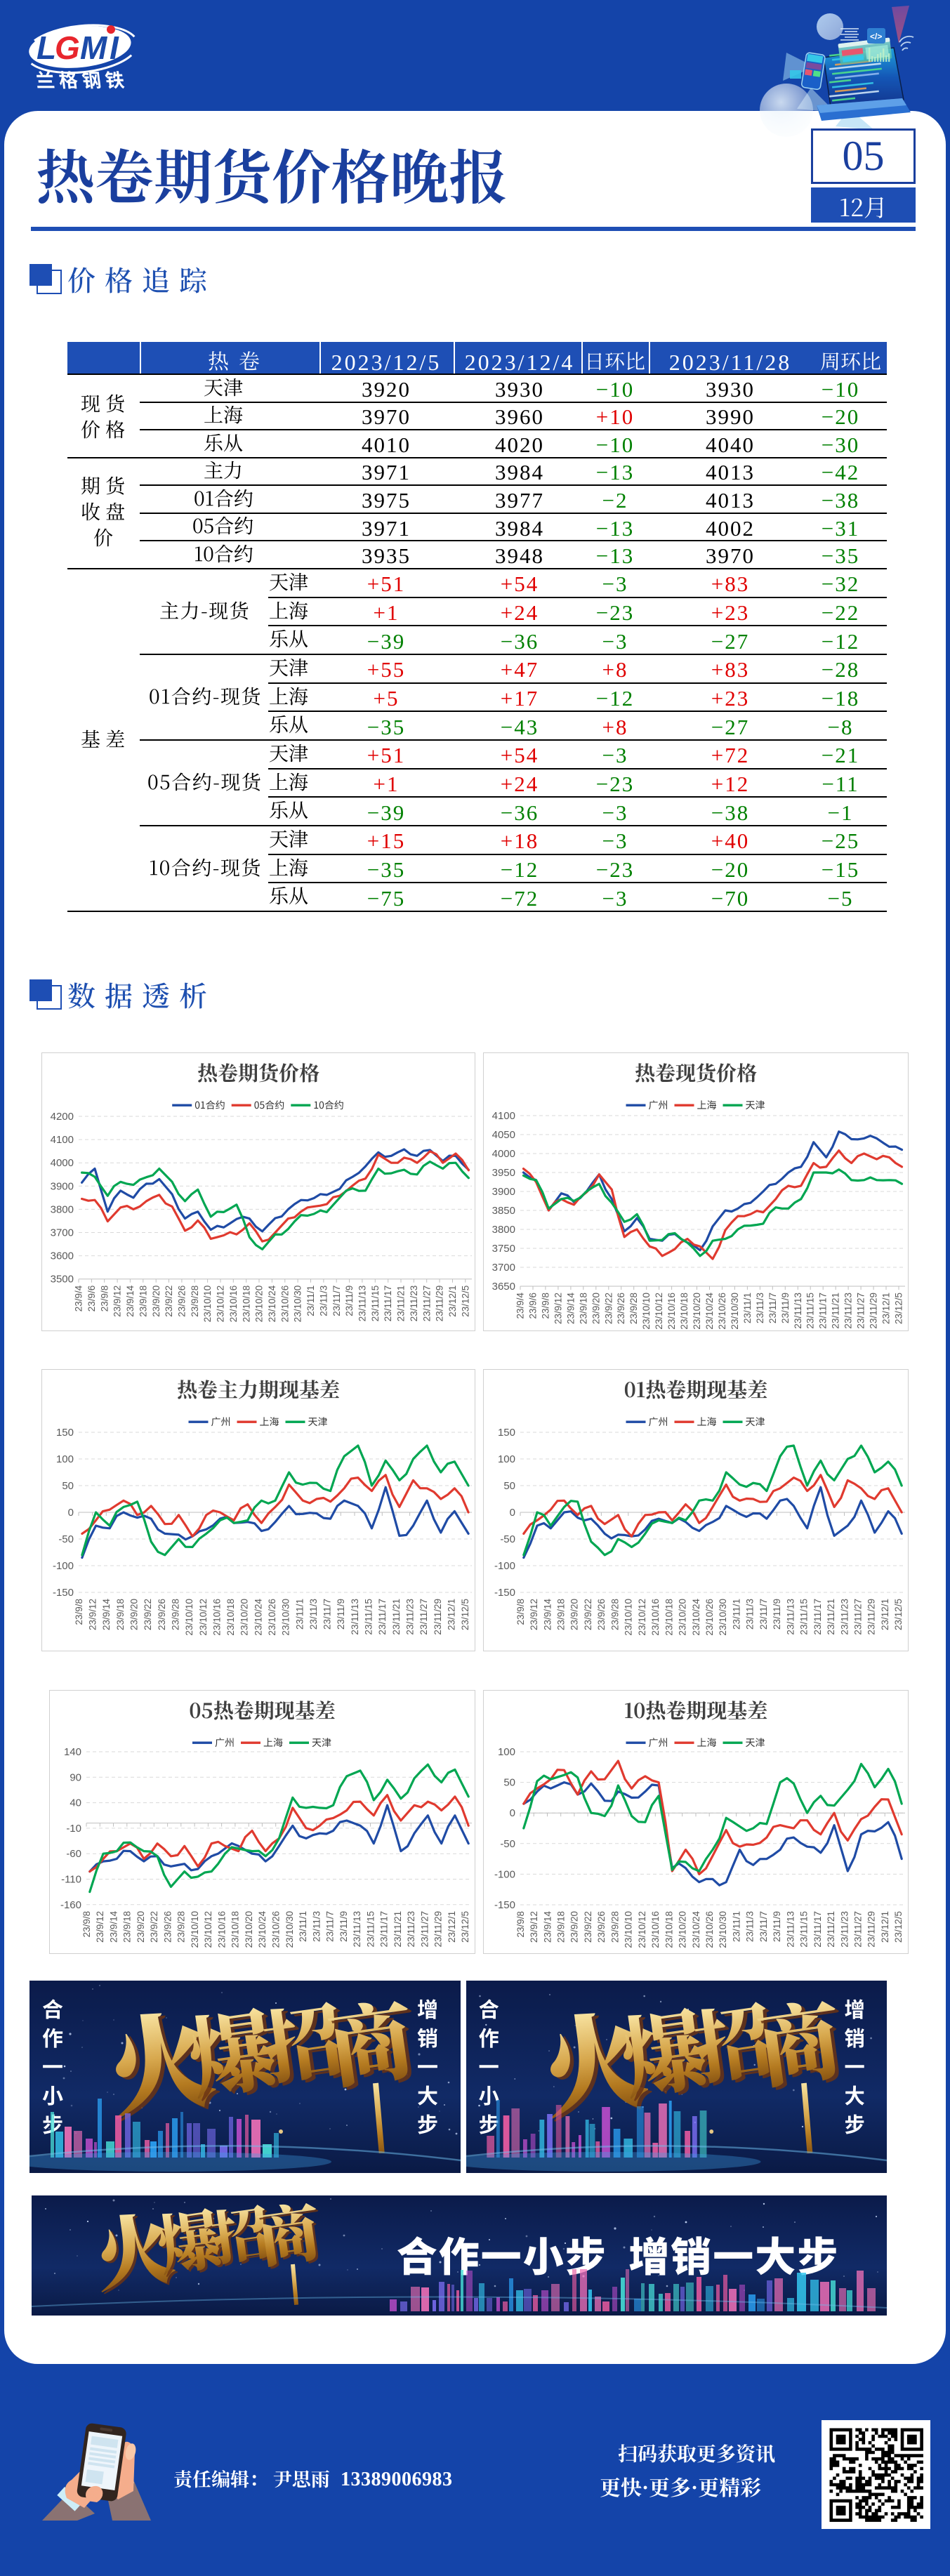 The image size is (950, 2576). What do you see at coordinates (506, 1459) in the screenshot?
I see `svg-text: 100` at bounding box center [506, 1459].